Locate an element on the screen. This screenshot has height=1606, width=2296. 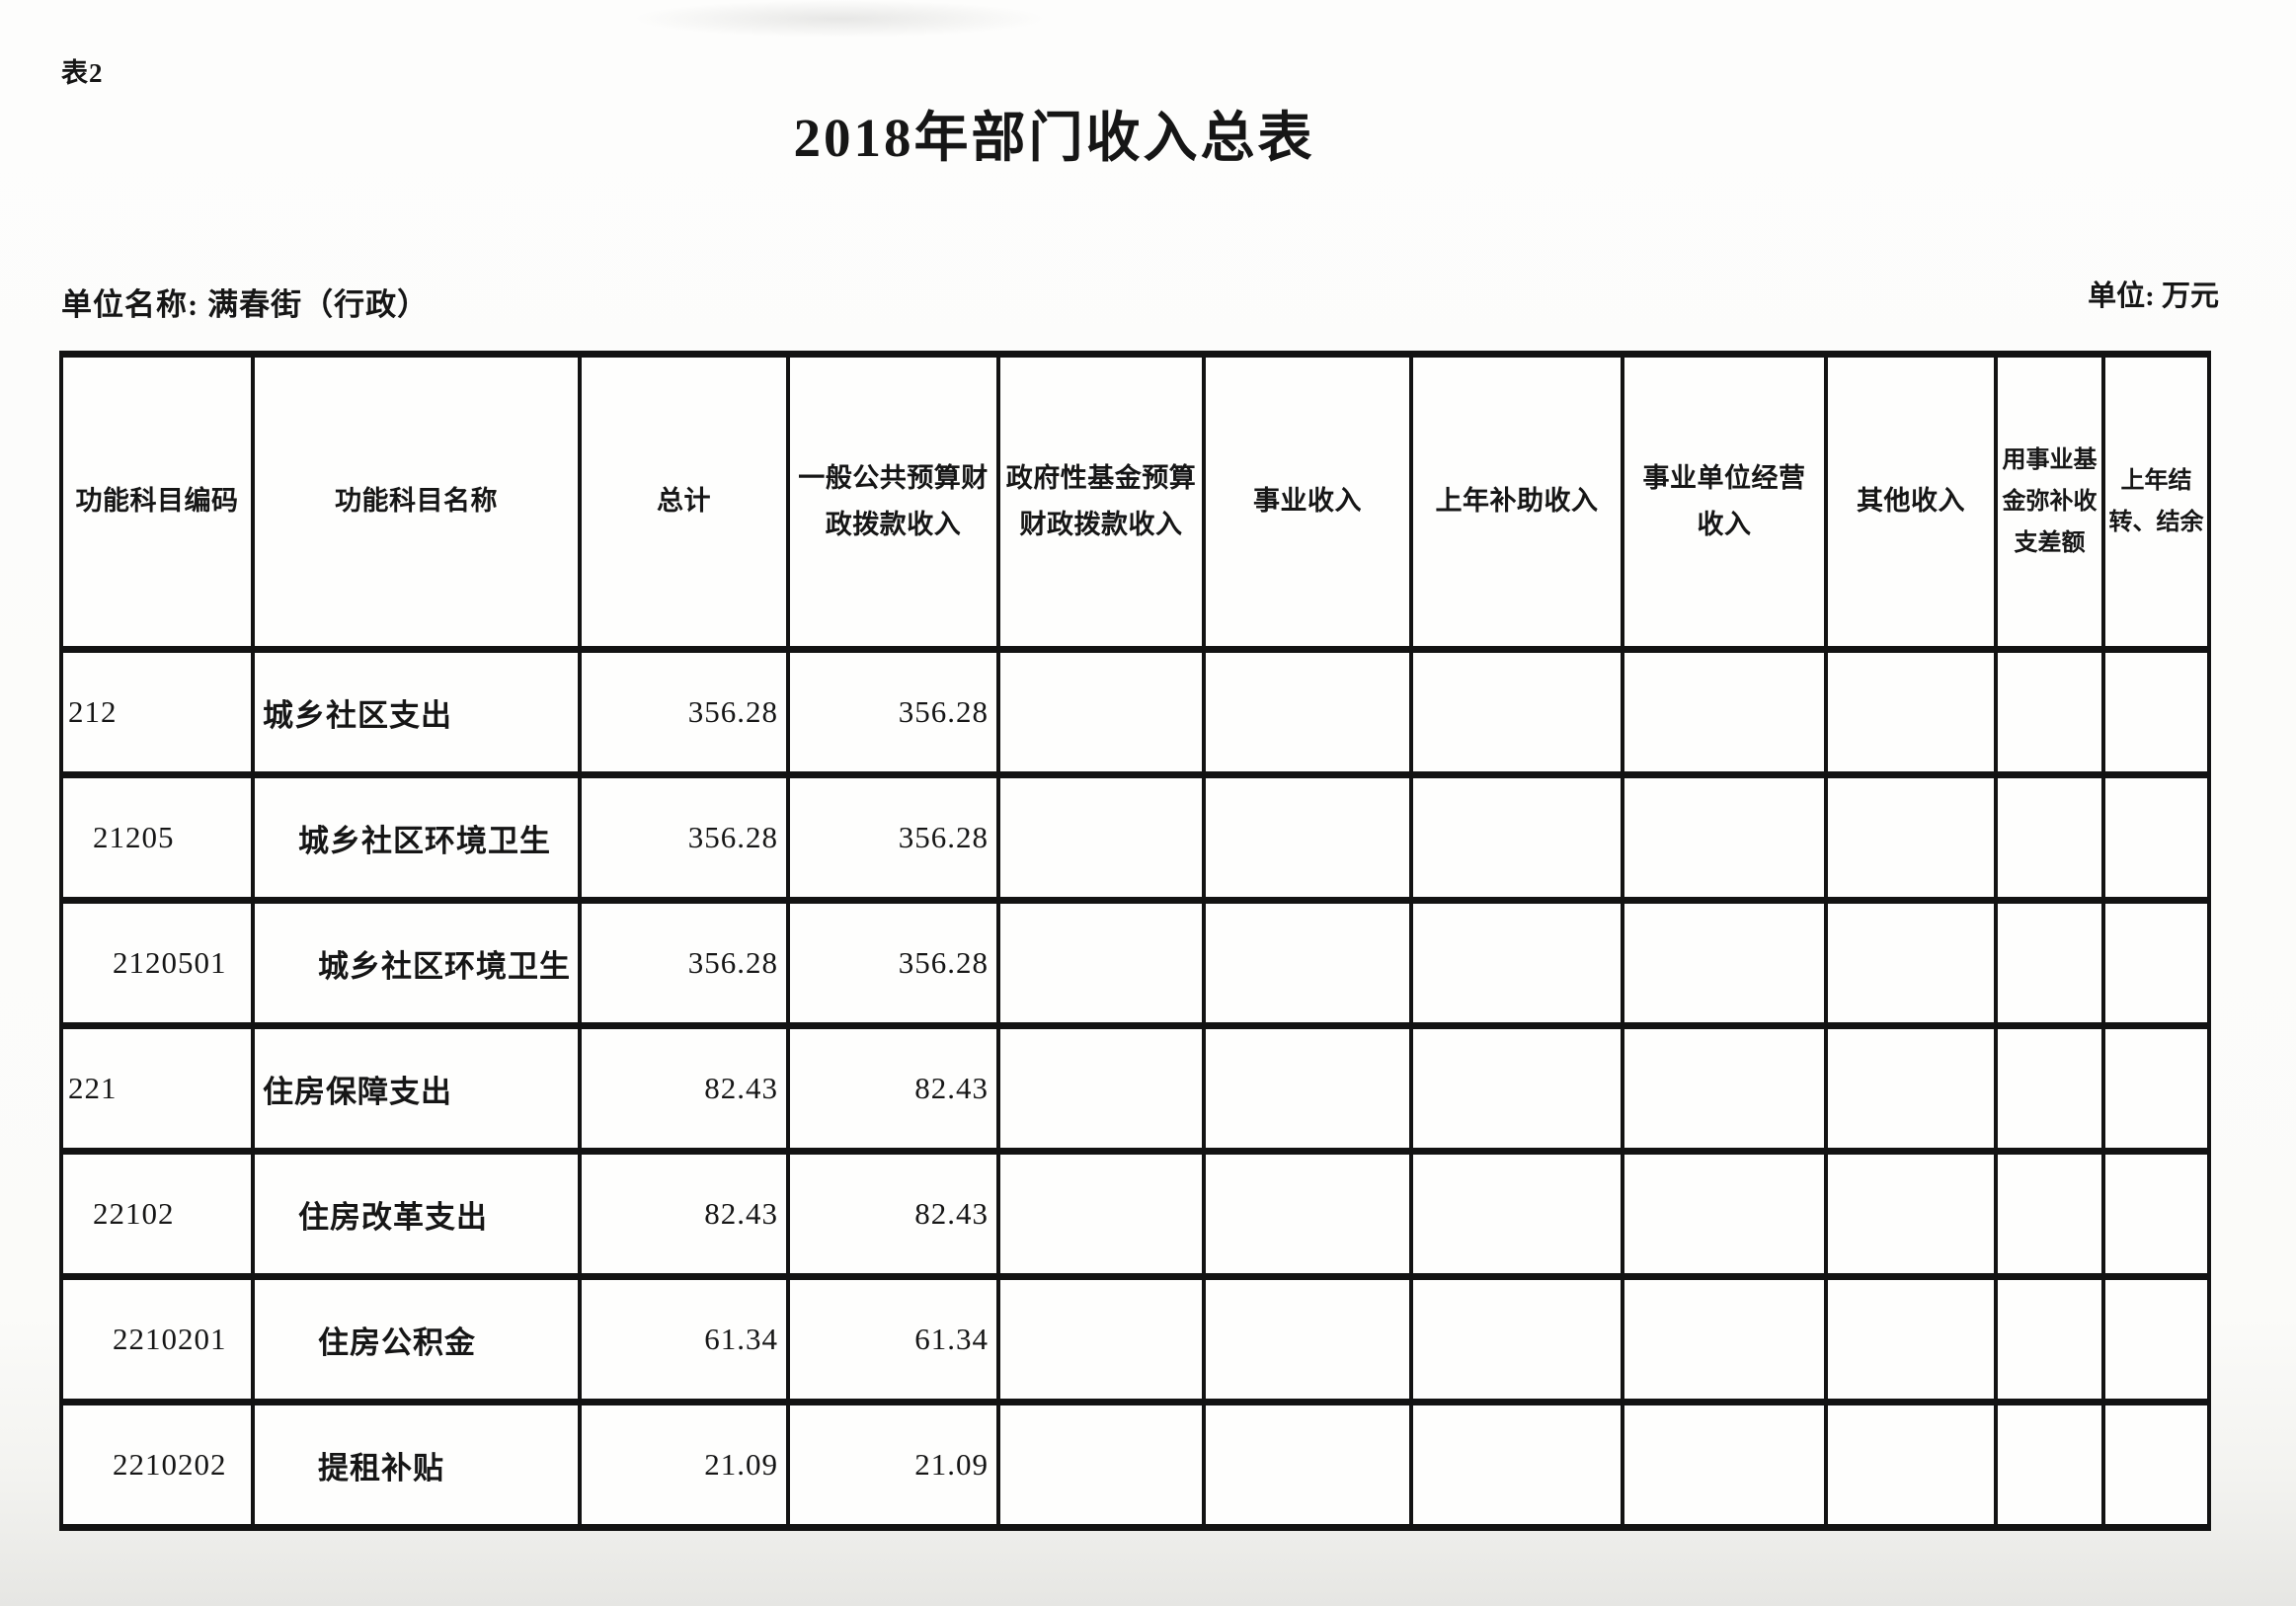
cell-code: 2210202 is located at coordinates (157, 1465).